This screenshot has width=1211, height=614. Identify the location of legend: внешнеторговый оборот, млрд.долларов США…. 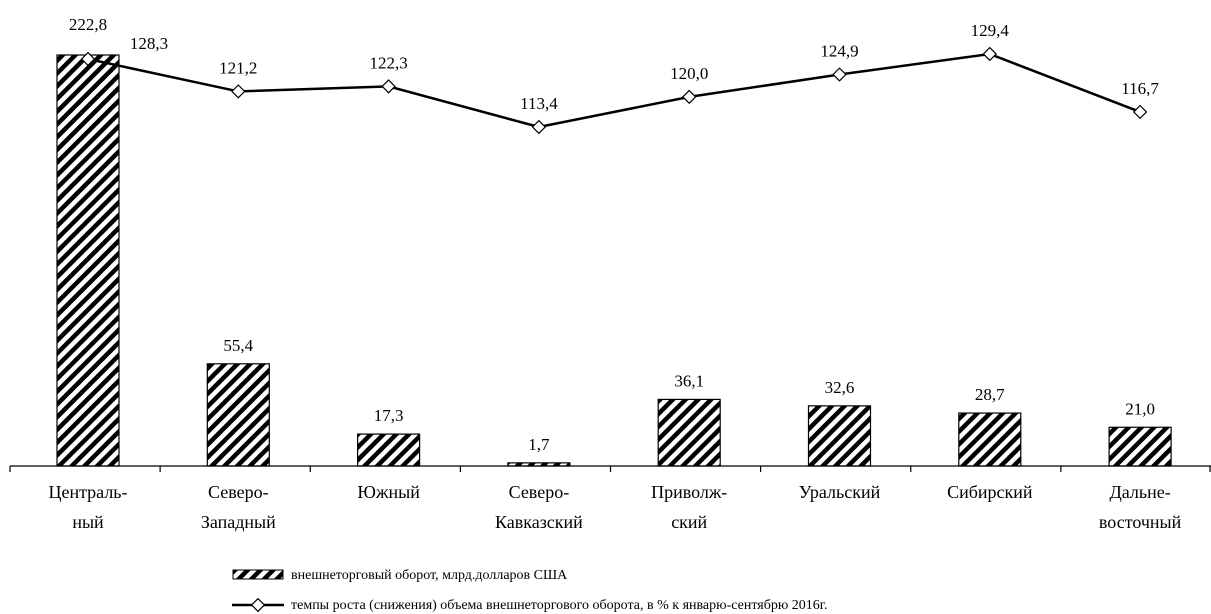
(529, 590).